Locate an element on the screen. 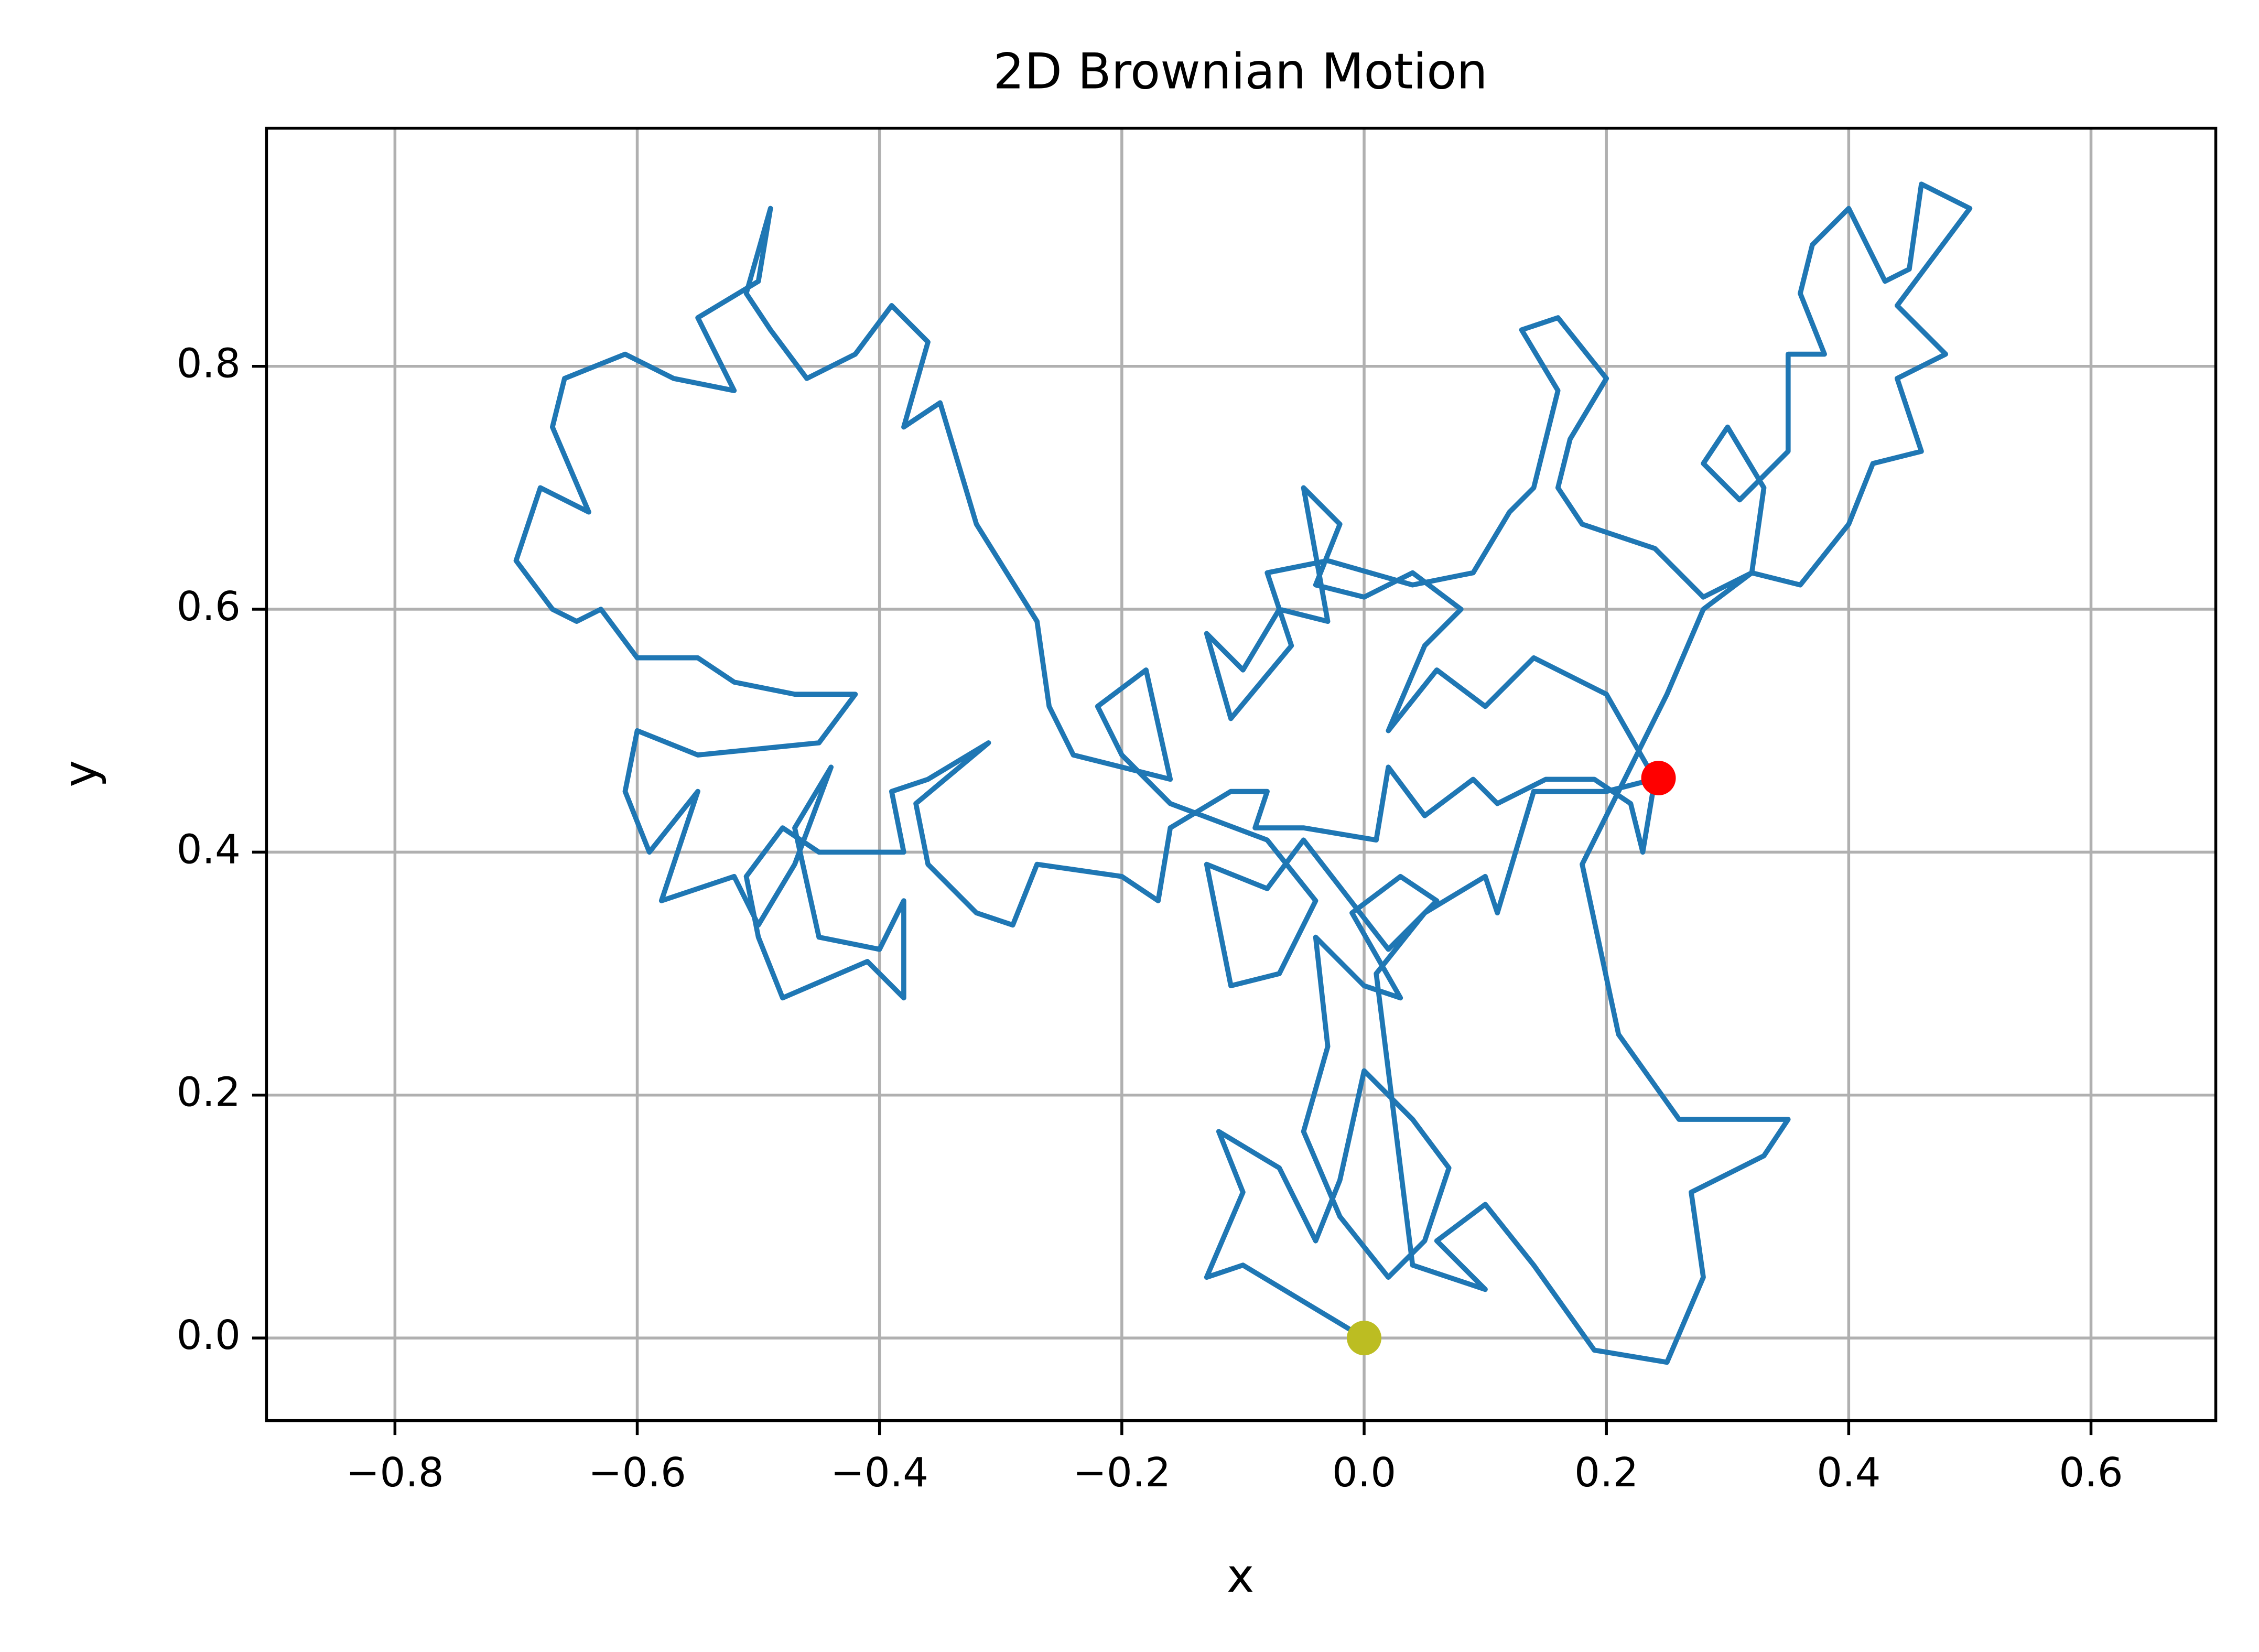  x-axis-label: x is located at coordinates (1240, 1576).